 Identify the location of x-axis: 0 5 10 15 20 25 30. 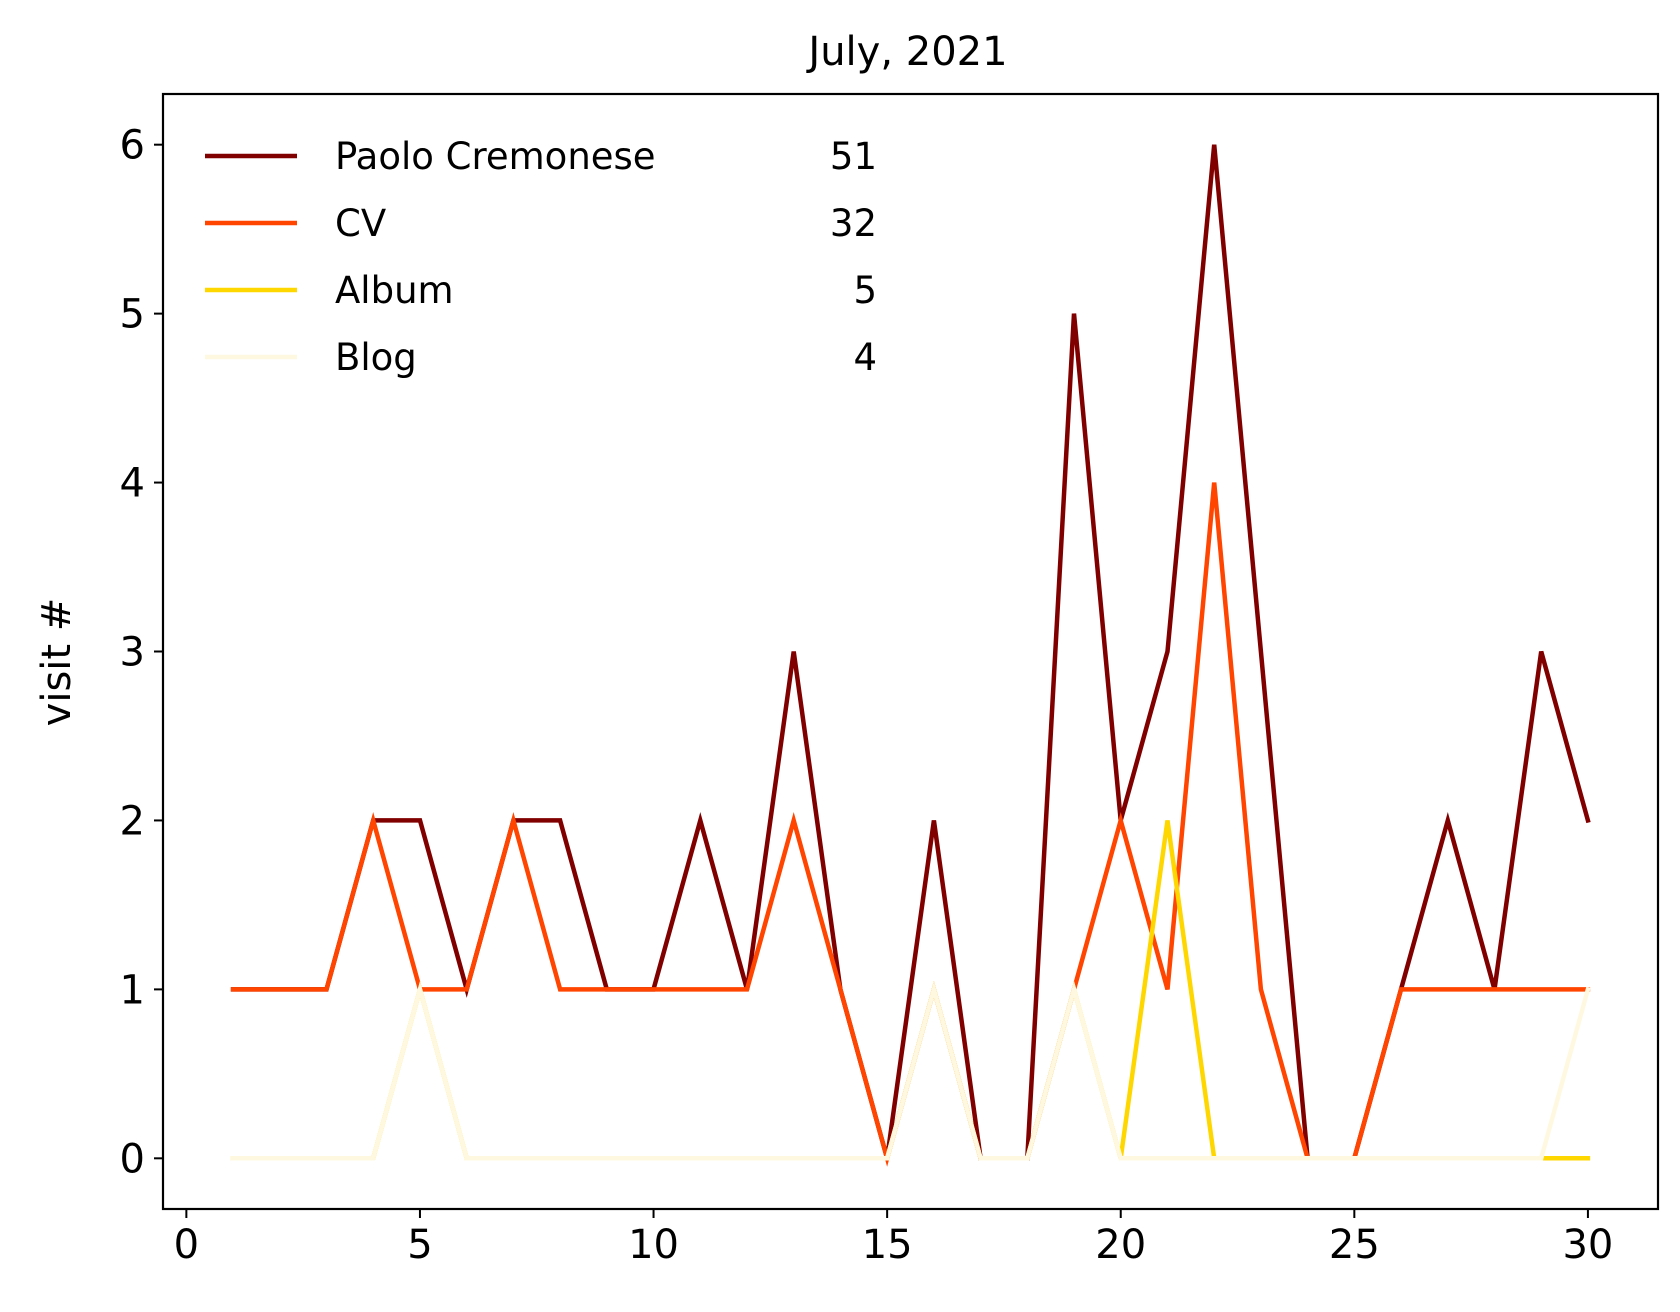
(893, 1238).